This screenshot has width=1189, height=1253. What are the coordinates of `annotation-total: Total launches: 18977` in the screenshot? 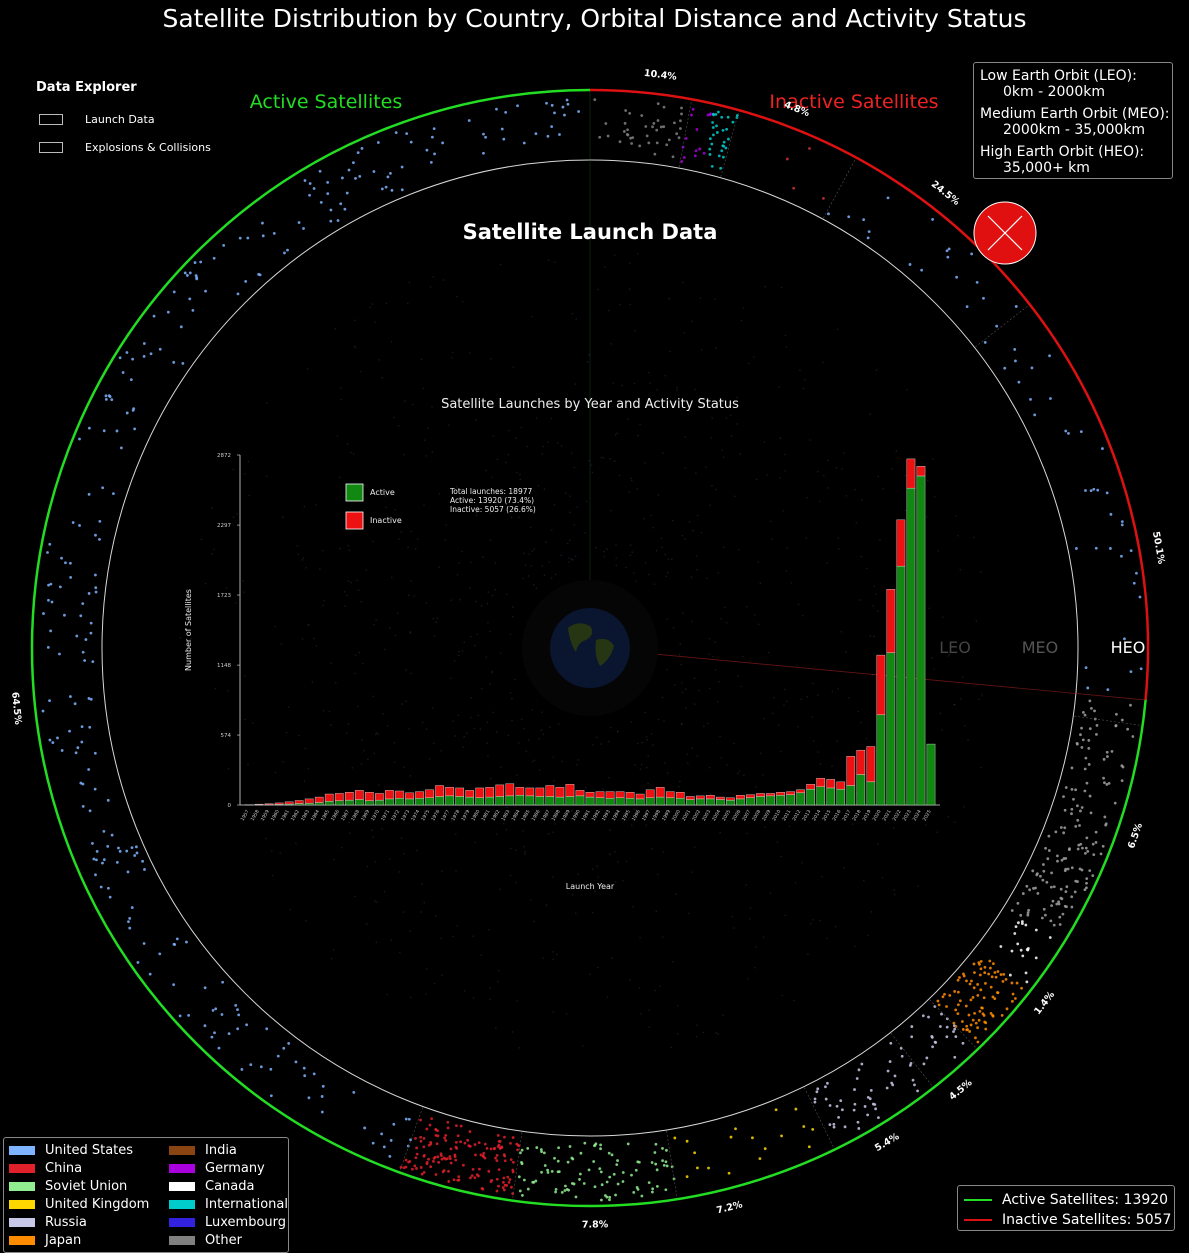 It's located at (490, 491).